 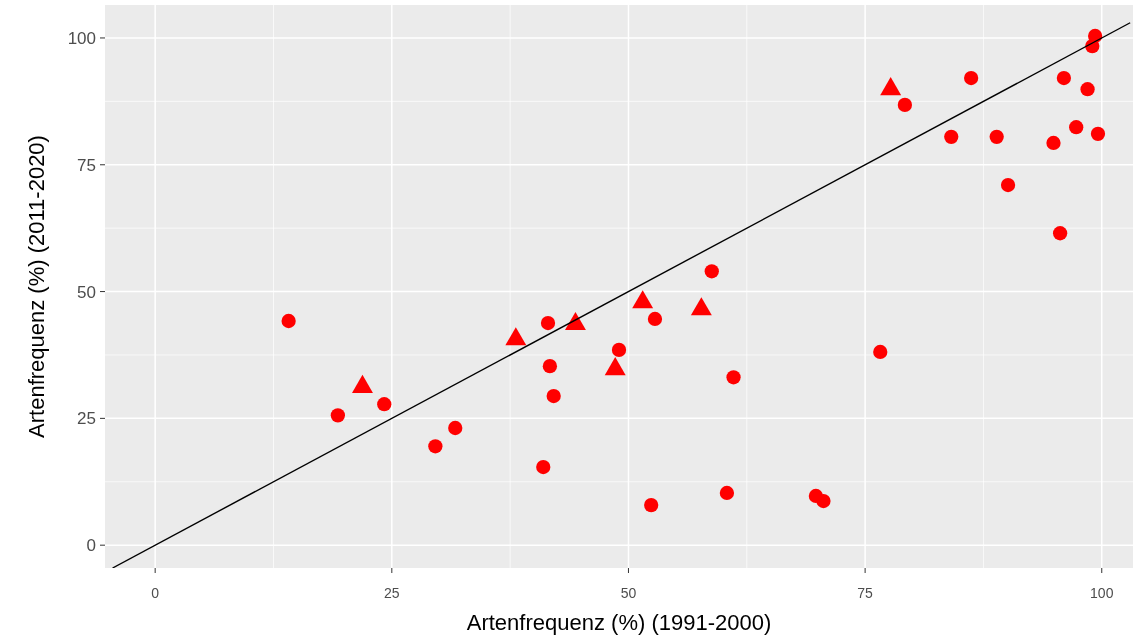 What do you see at coordinates (155, 593) in the screenshot?
I see `x-tick-label: 0` at bounding box center [155, 593].